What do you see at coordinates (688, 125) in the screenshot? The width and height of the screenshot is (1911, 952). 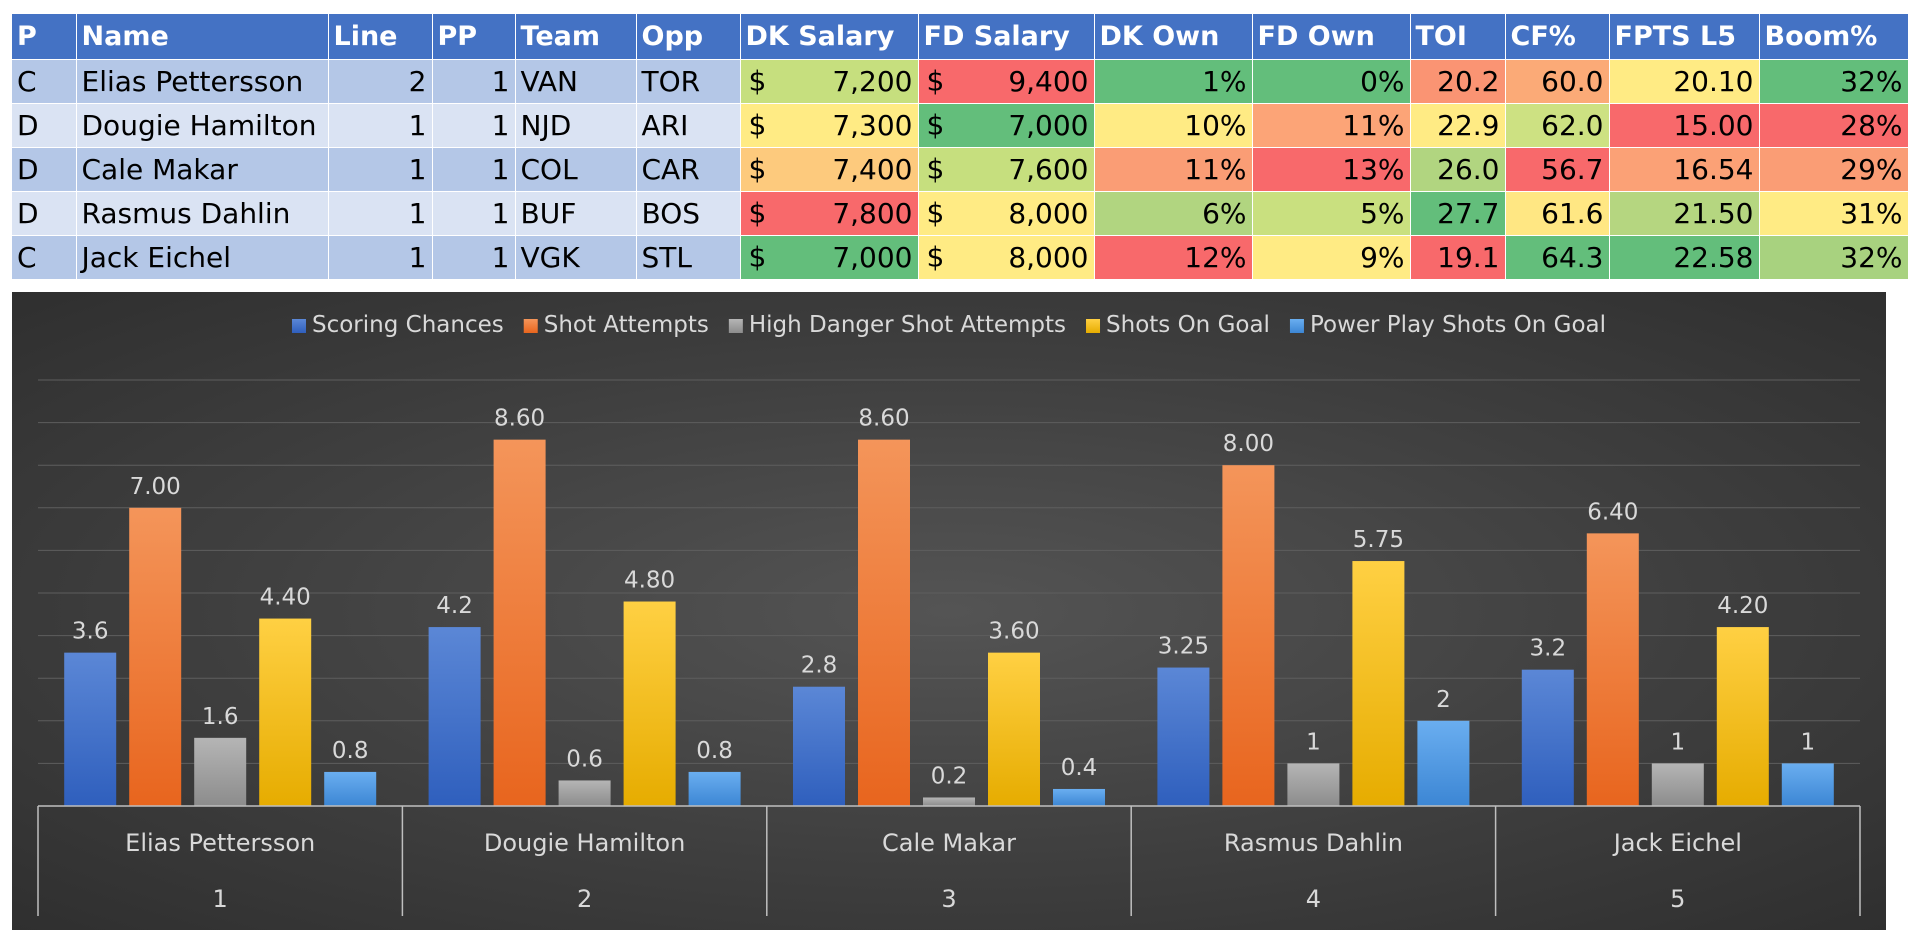 I see `cell-opp: ARI` at bounding box center [688, 125].